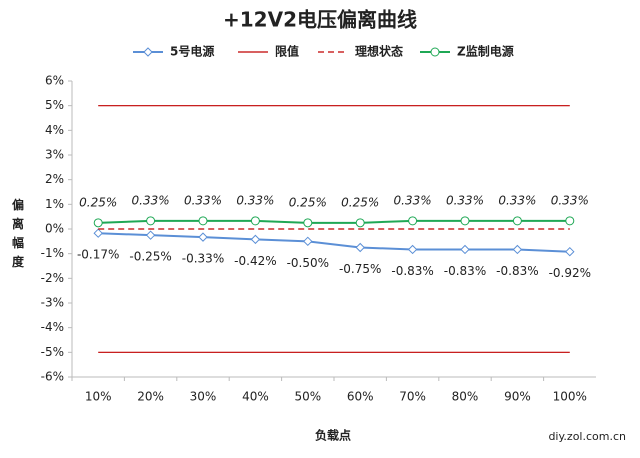  I want to click on x-tick-label: 80%, so click(465, 397).